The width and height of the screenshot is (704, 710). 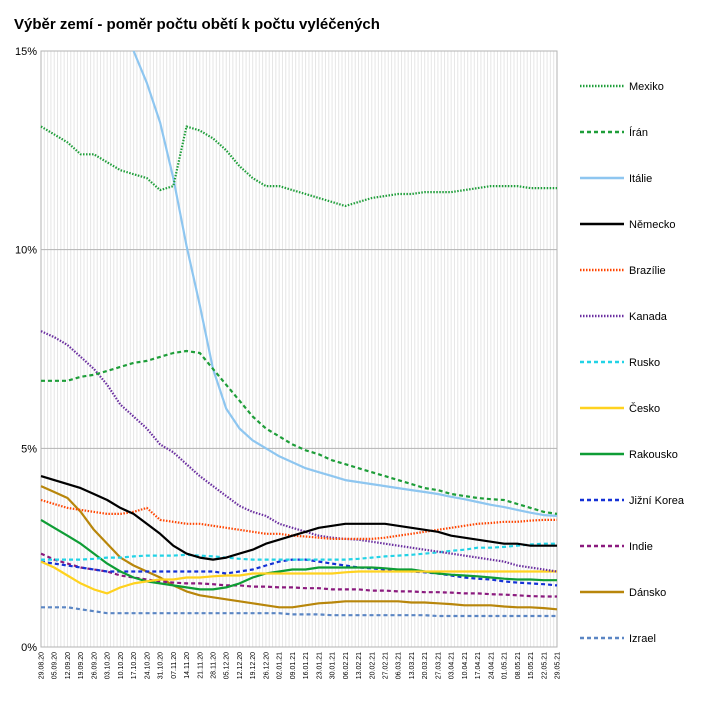 What do you see at coordinates (644, 363) in the screenshot?
I see `legend-label: Rusko` at bounding box center [644, 363].